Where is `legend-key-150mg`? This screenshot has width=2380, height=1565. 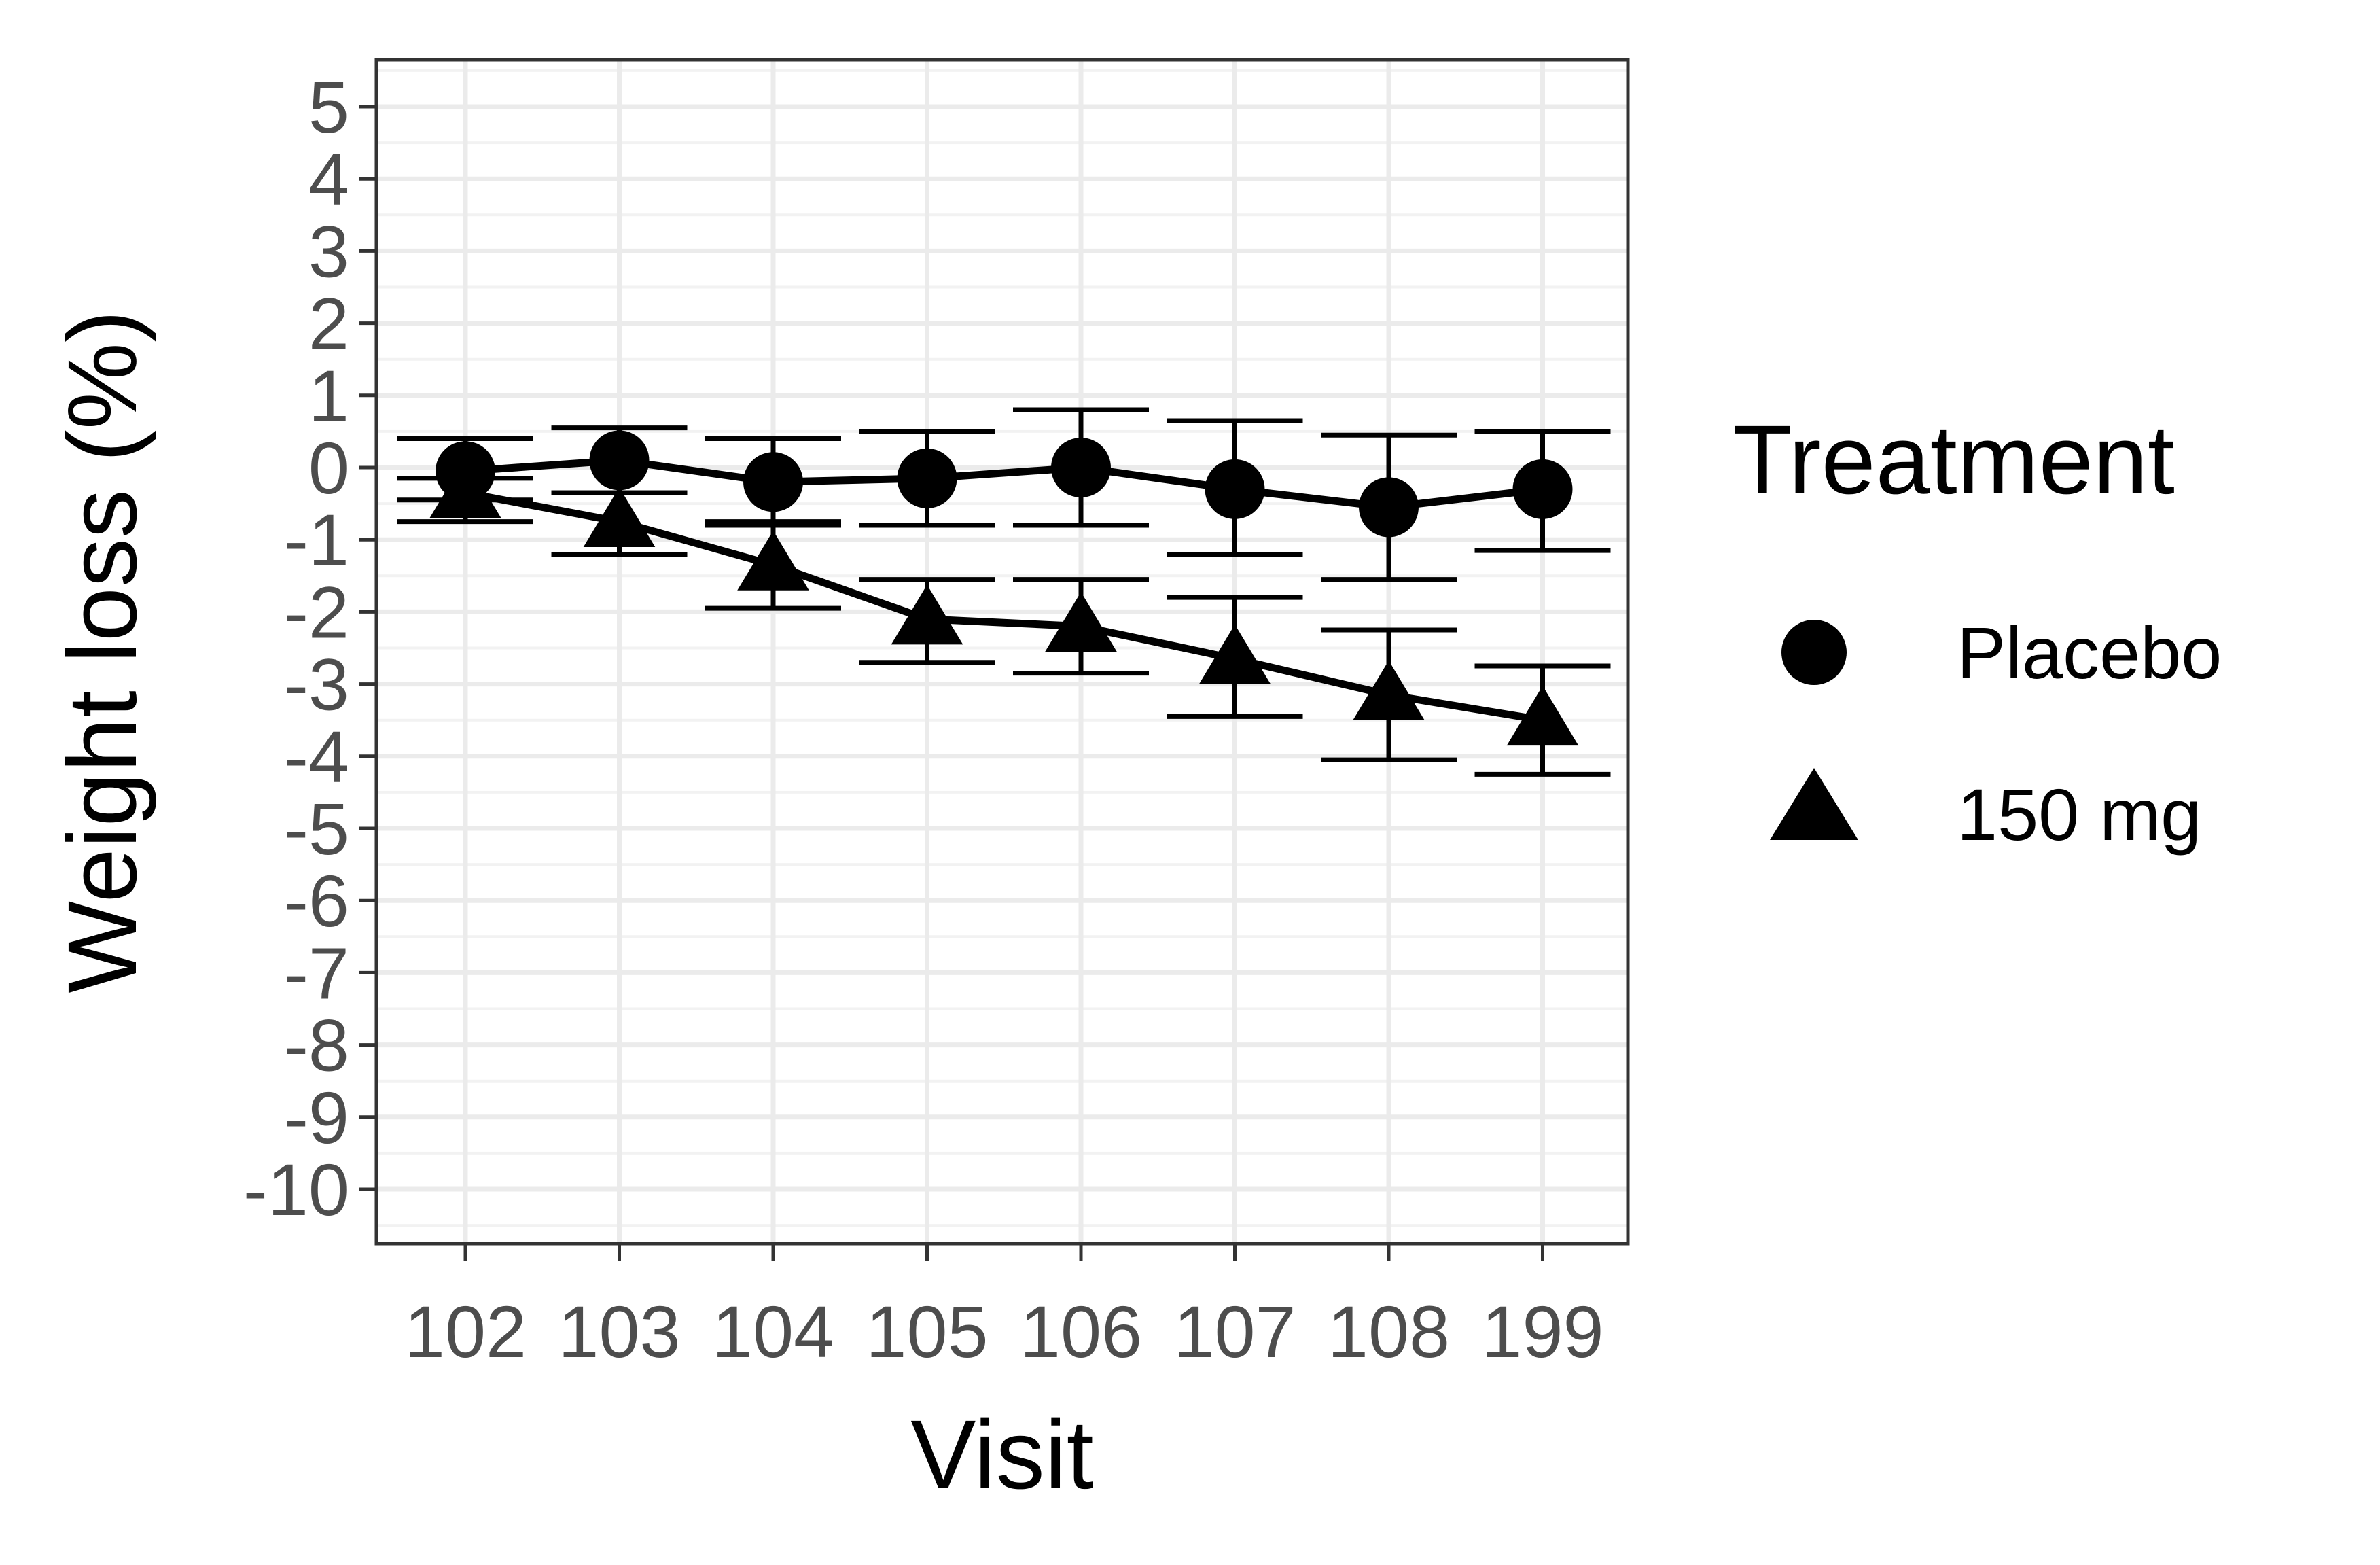 legend-key-150mg is located at coordinates (1814, 804).